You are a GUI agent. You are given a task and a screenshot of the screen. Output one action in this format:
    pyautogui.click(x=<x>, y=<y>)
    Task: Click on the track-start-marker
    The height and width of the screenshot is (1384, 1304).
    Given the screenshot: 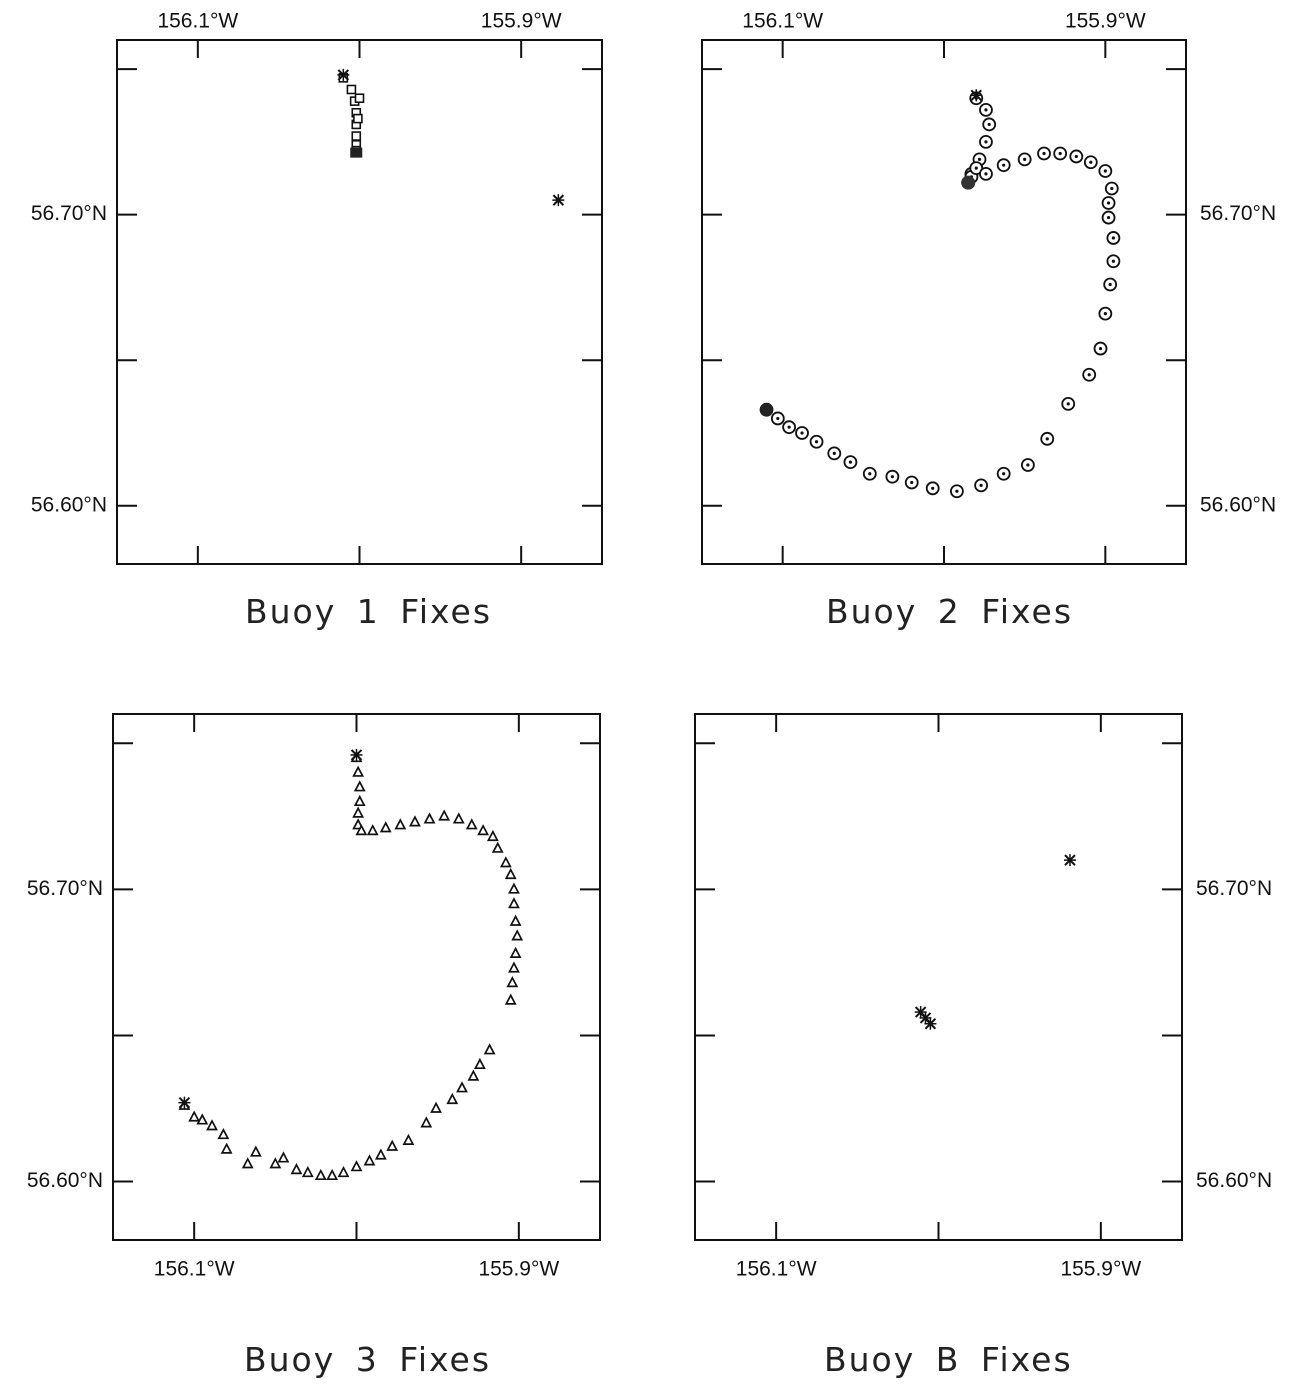 What is the action you would take?
    pyautogui.click(x=343, y=74)
    